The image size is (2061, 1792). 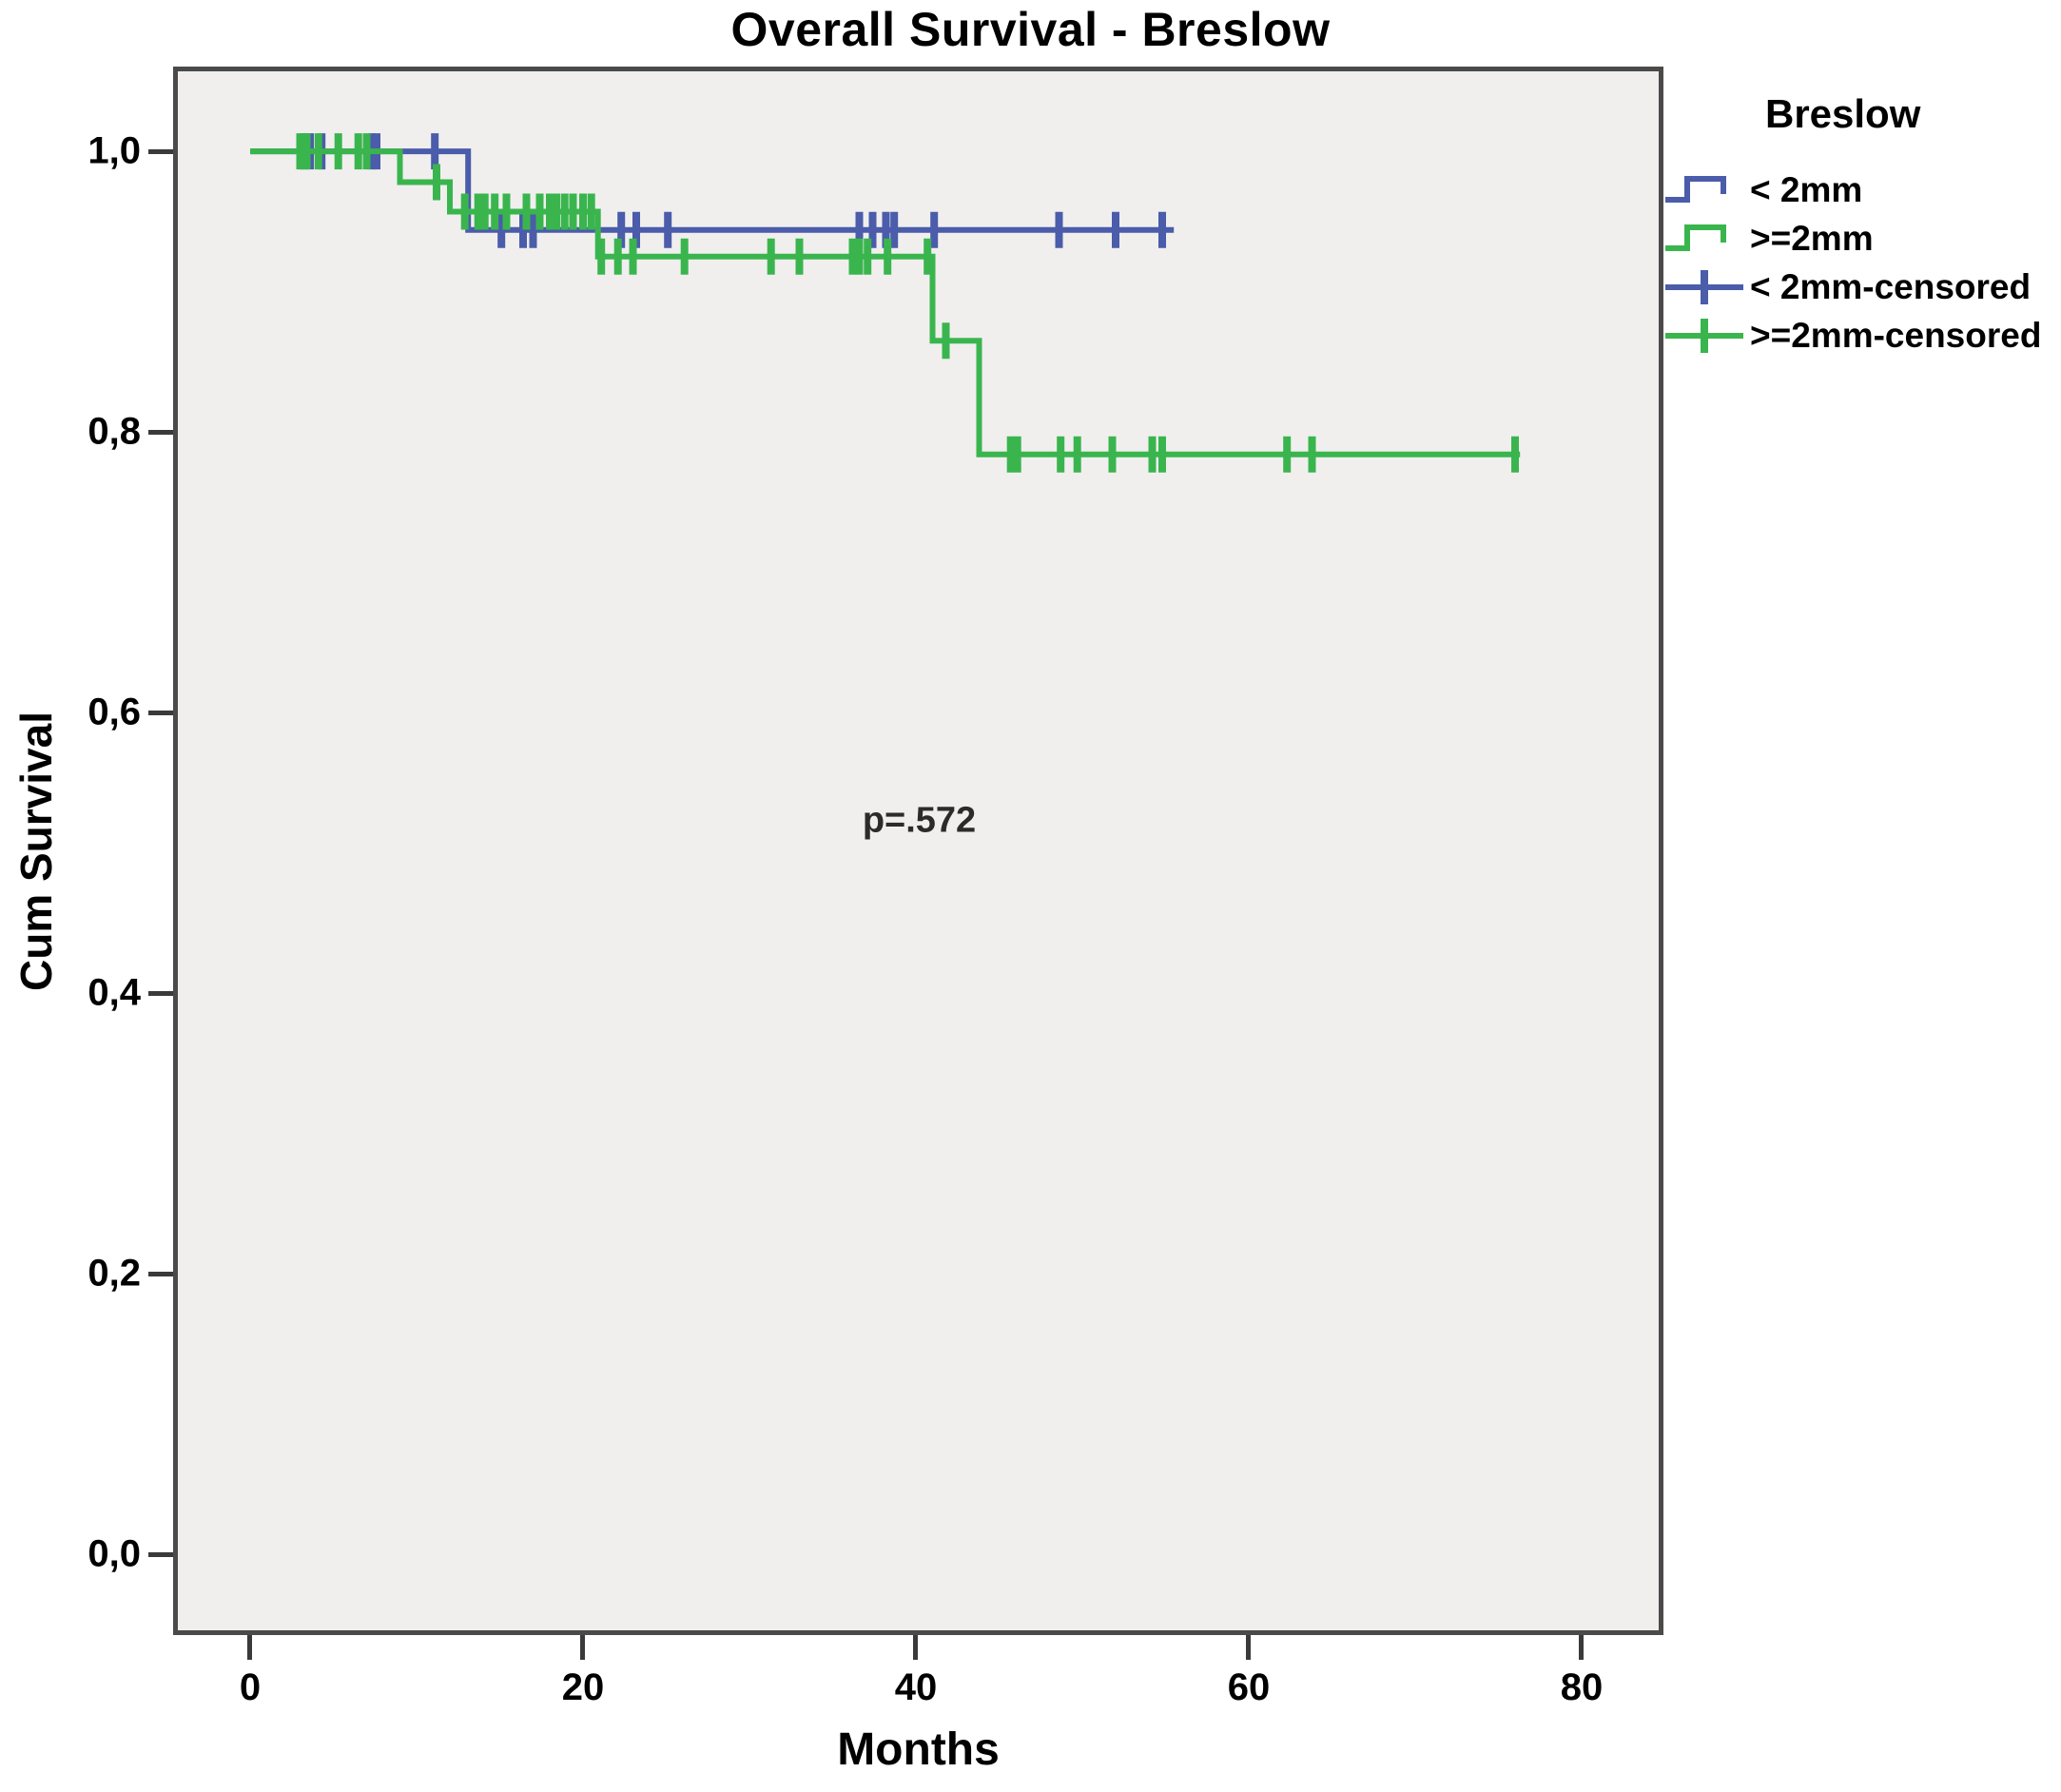 I want to click on y-tick-label: 0,8, so click(x=114, y=432).